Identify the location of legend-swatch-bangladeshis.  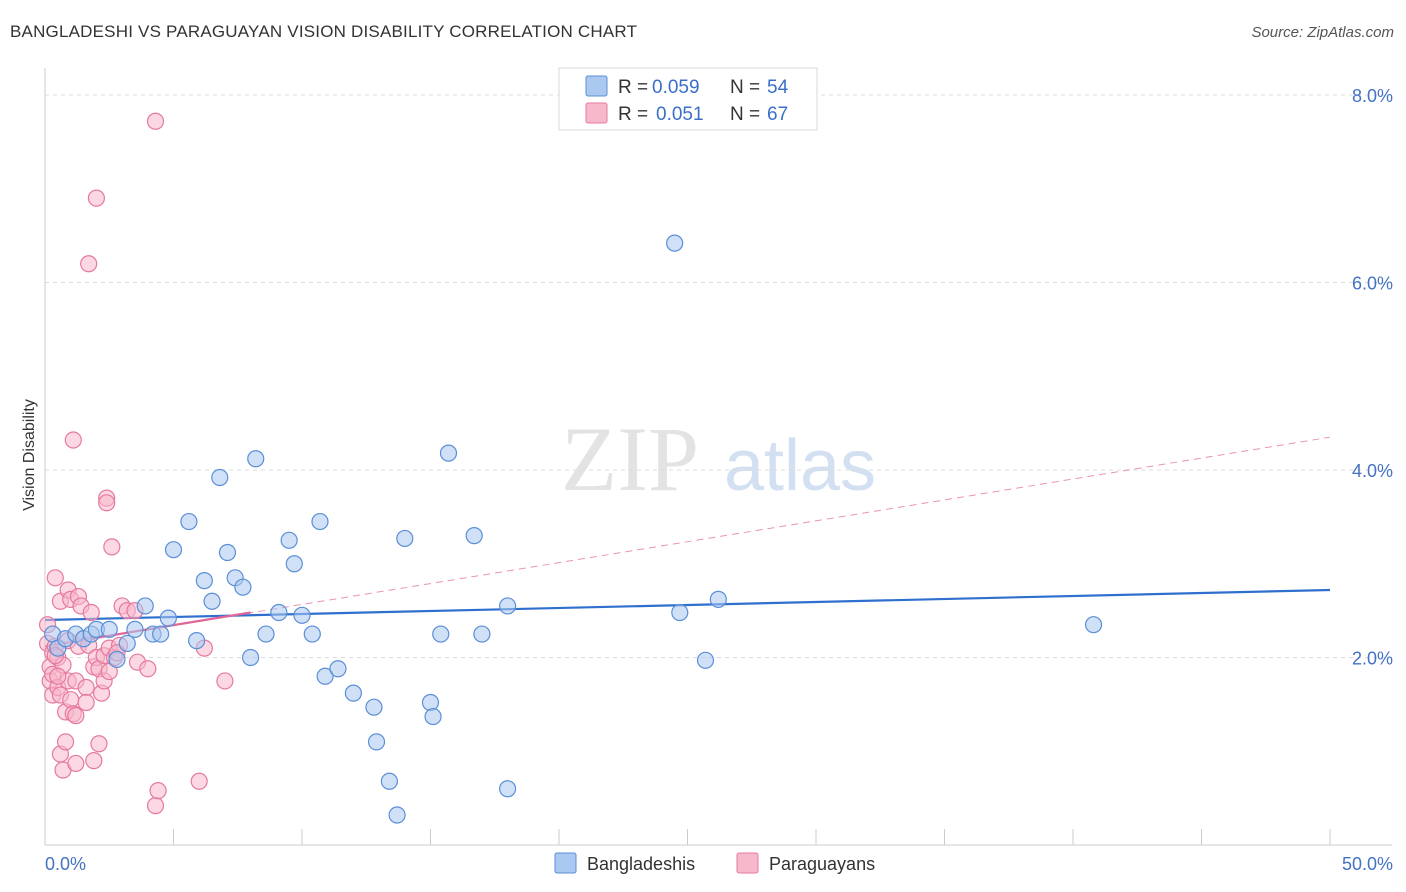
(596, 86).